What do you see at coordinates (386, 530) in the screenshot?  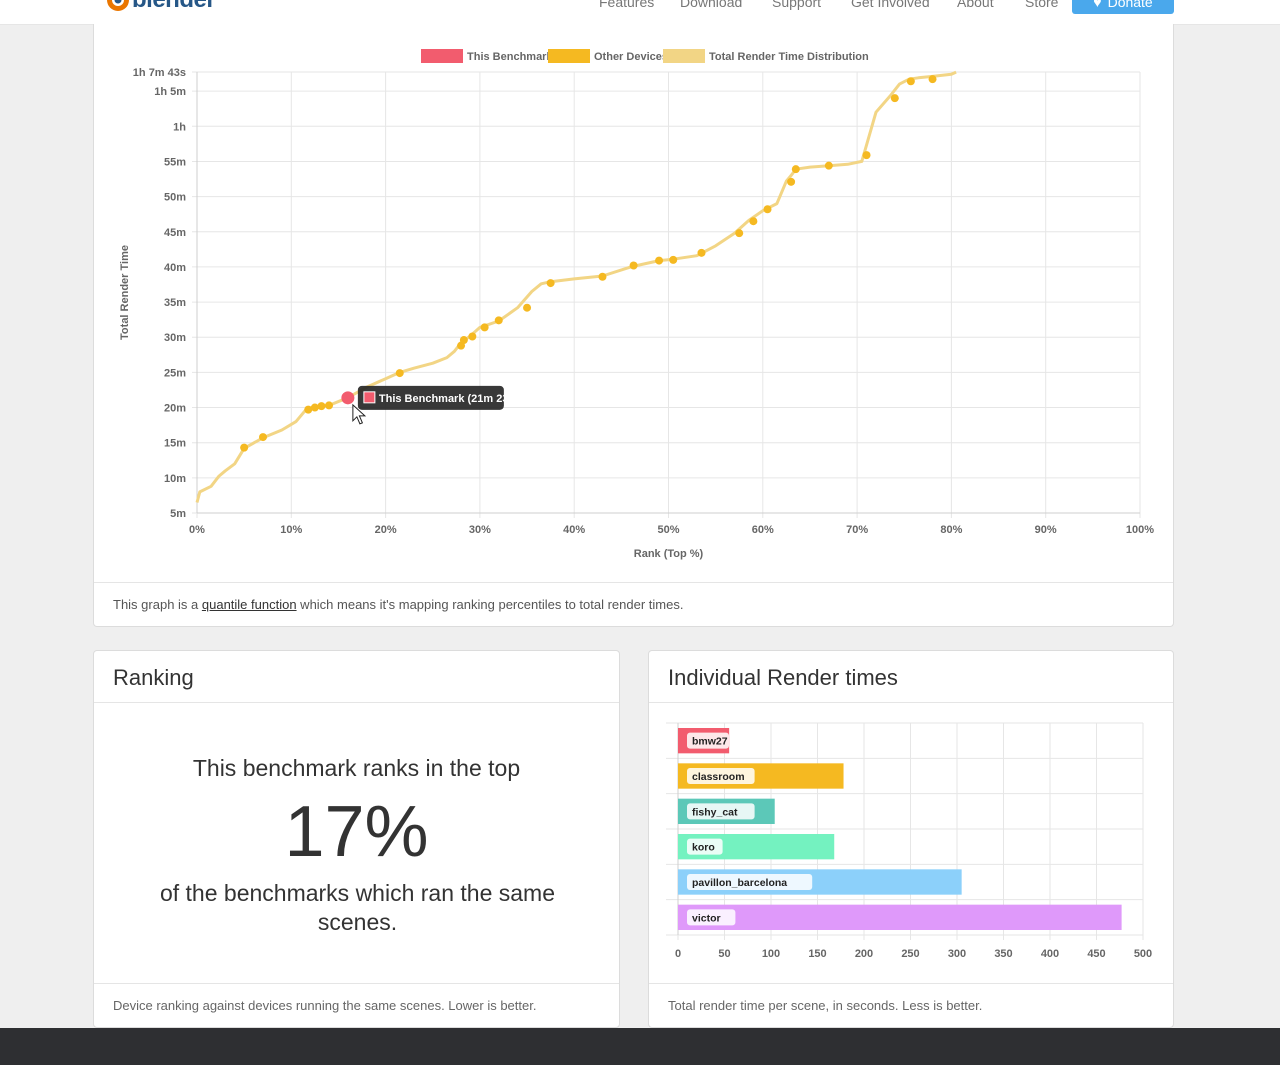 I see `x-tick-label: 20%` at bounding box center [386, 530].